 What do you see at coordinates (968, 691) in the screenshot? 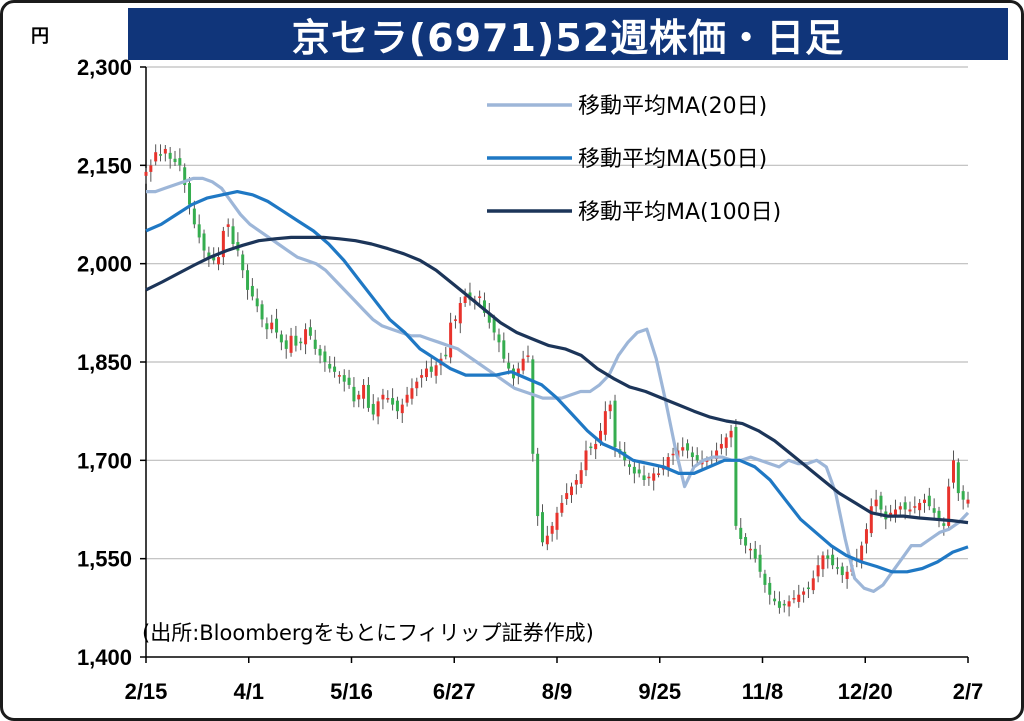
I see `x-tick-label: 2/7` at bounding box center [968, 691].